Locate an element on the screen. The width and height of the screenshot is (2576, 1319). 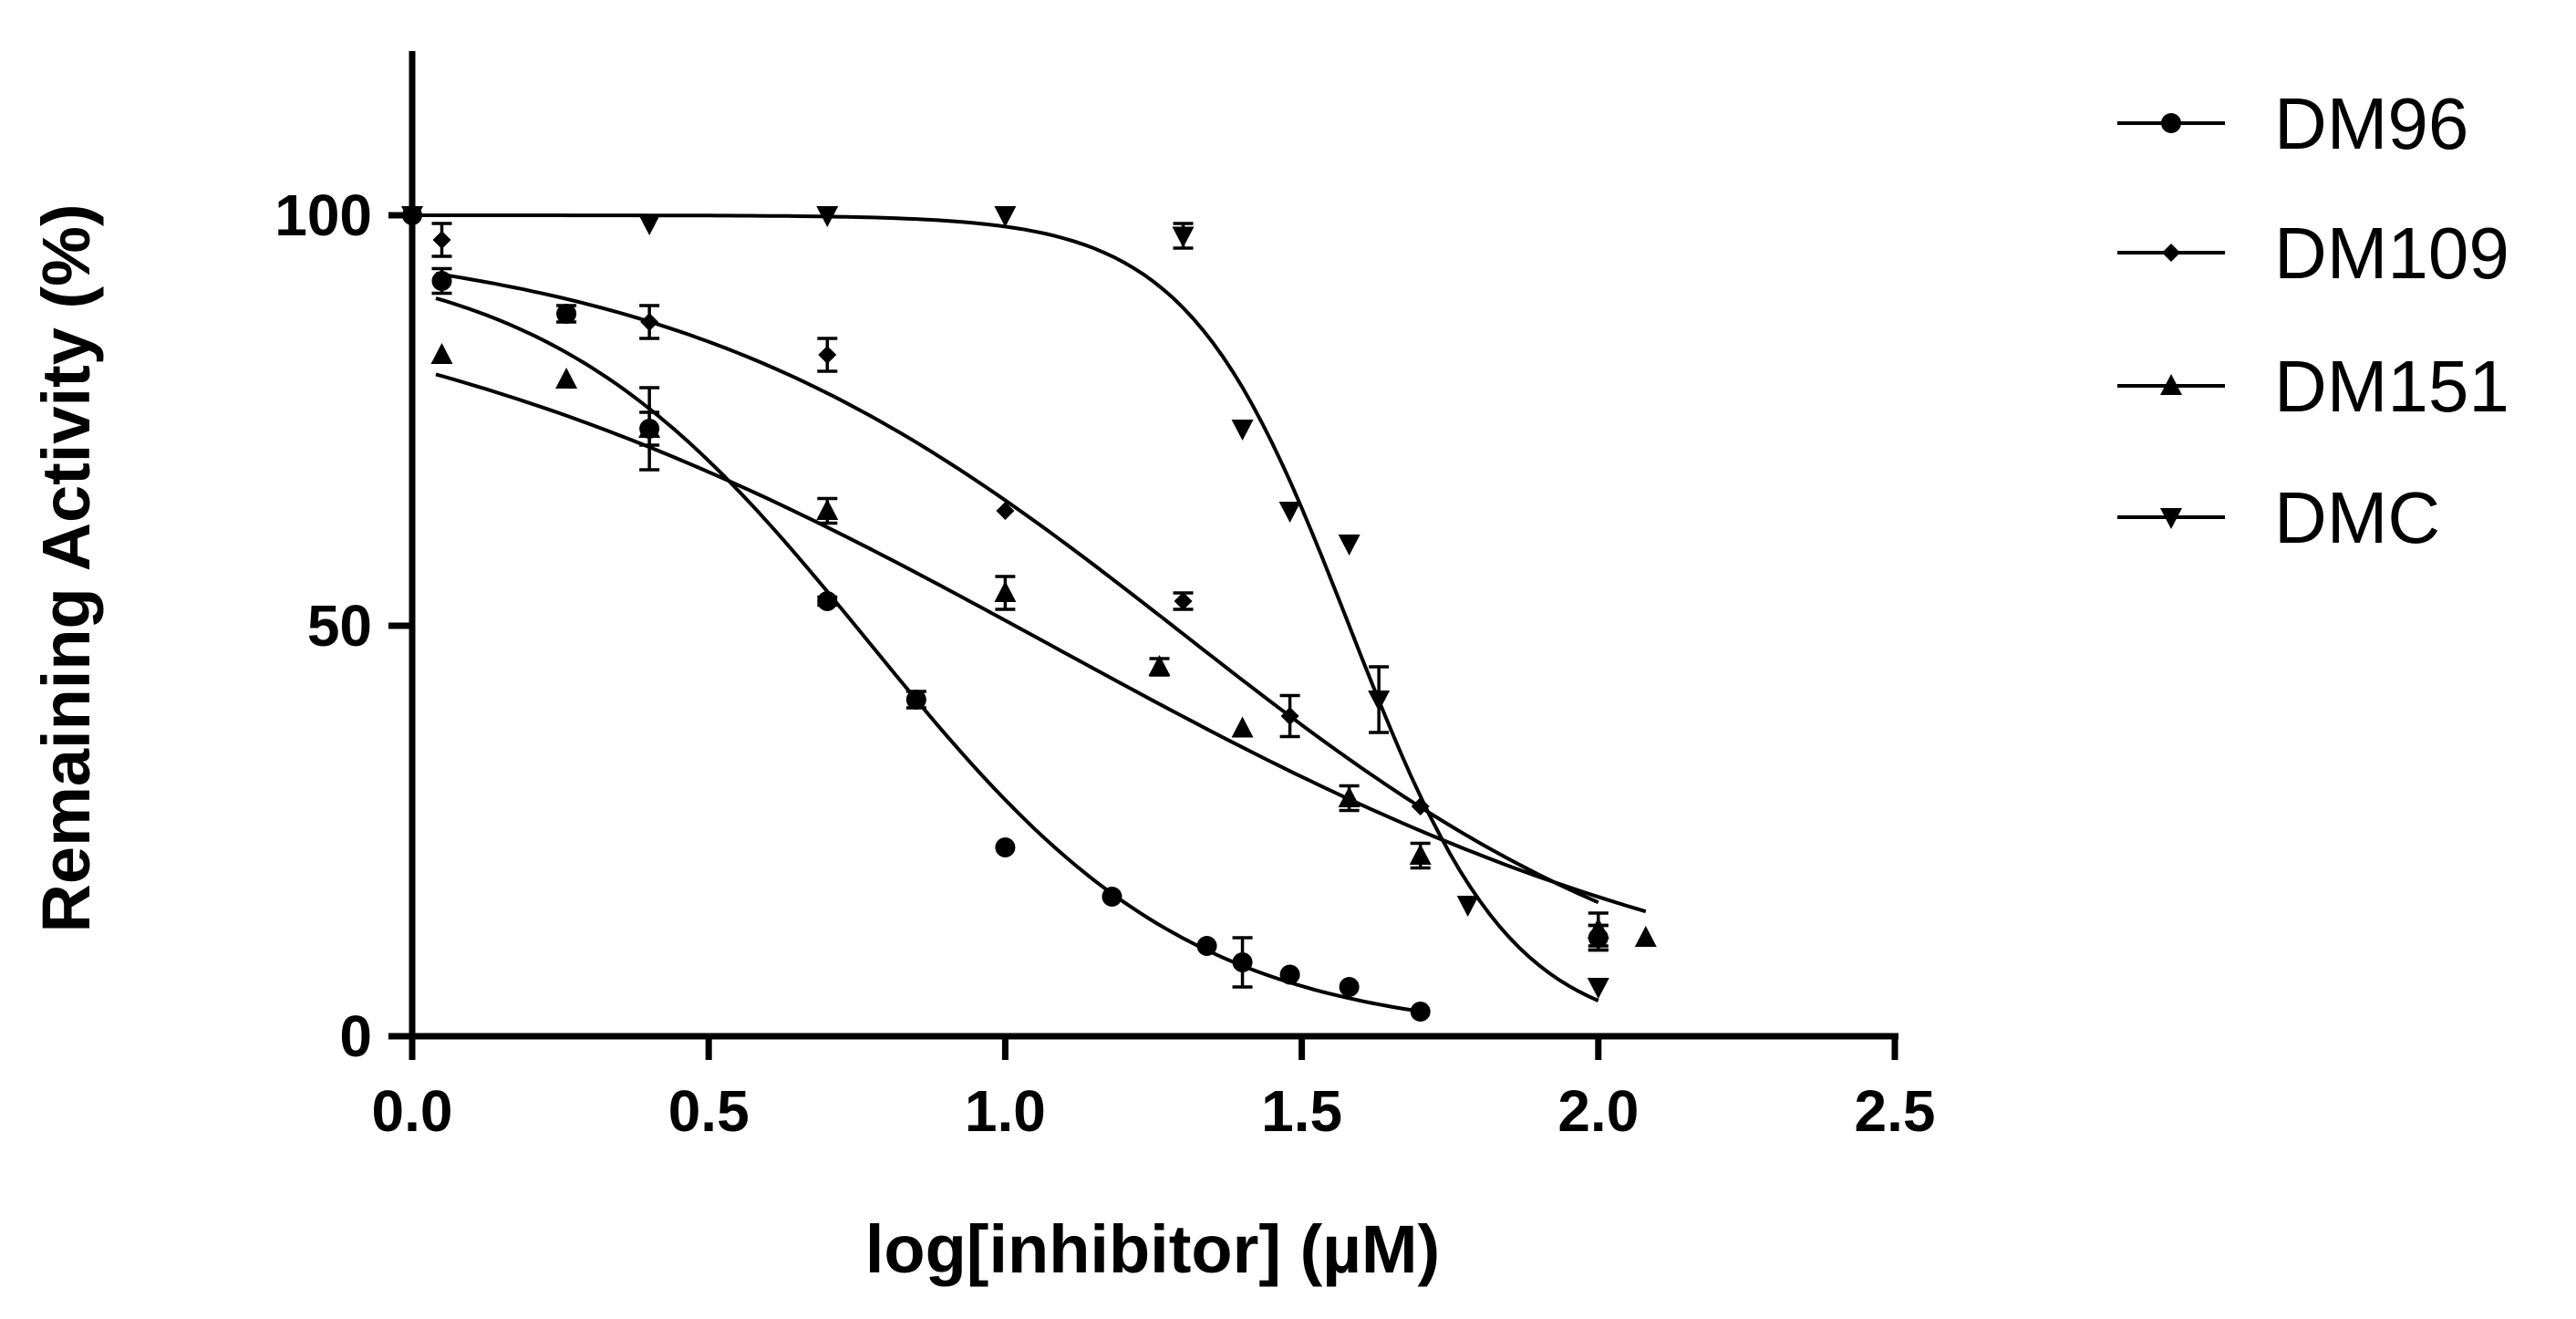
x-tick-label: 0.5 is located at coordinates (709, 1111).